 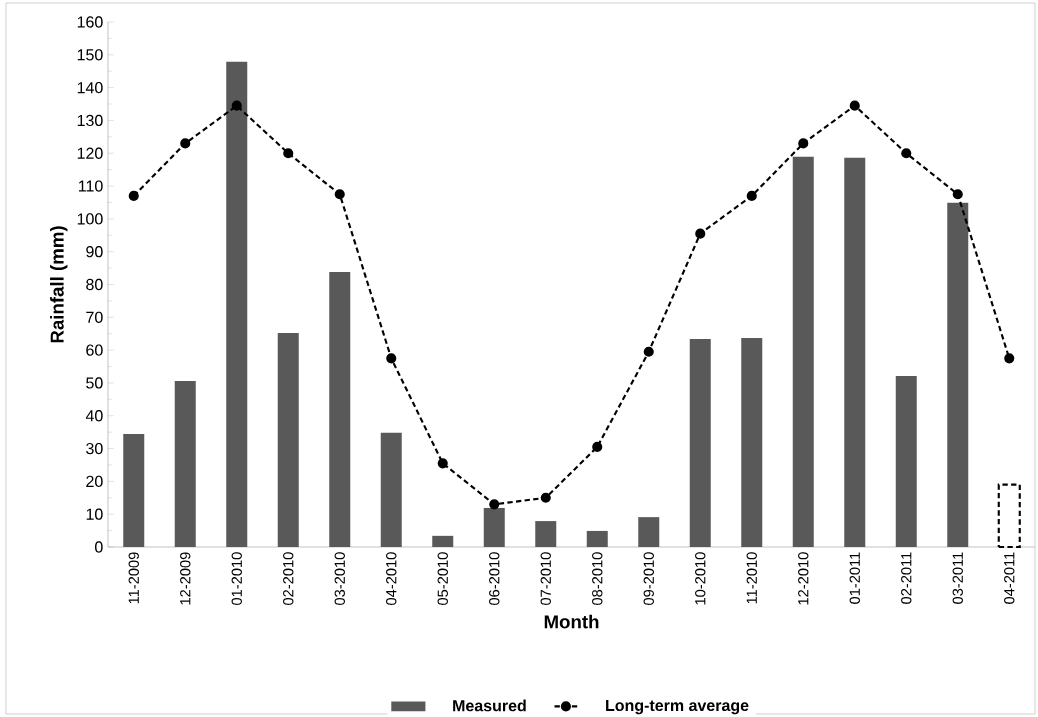 I want to click on legend-label: Measured, so click(x=489, y=705).